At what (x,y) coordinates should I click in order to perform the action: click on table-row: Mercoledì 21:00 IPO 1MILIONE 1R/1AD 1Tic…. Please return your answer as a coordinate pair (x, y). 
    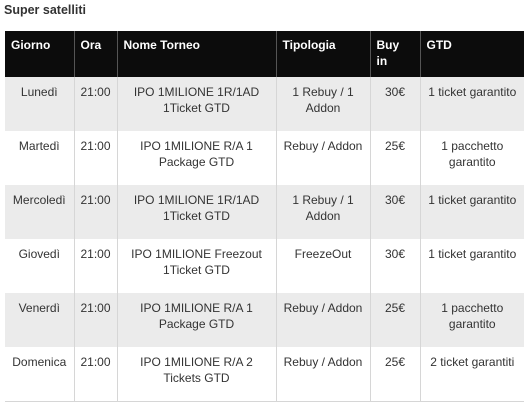
    Looking at the image, I should click on (264, 212).